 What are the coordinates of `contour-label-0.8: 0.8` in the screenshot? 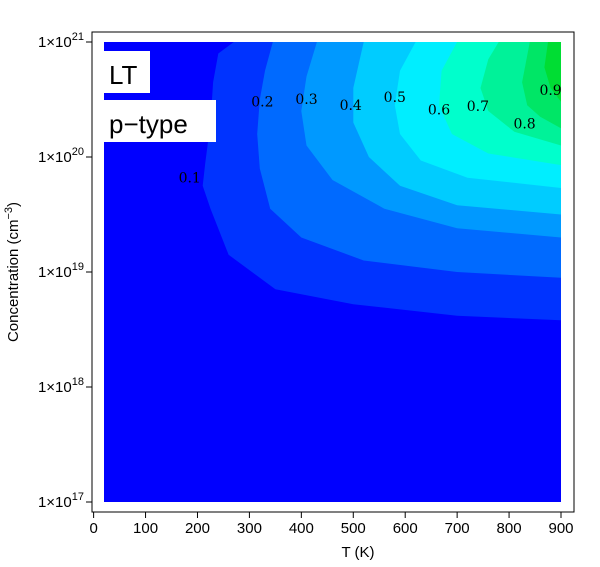 It's located at (524, 124).